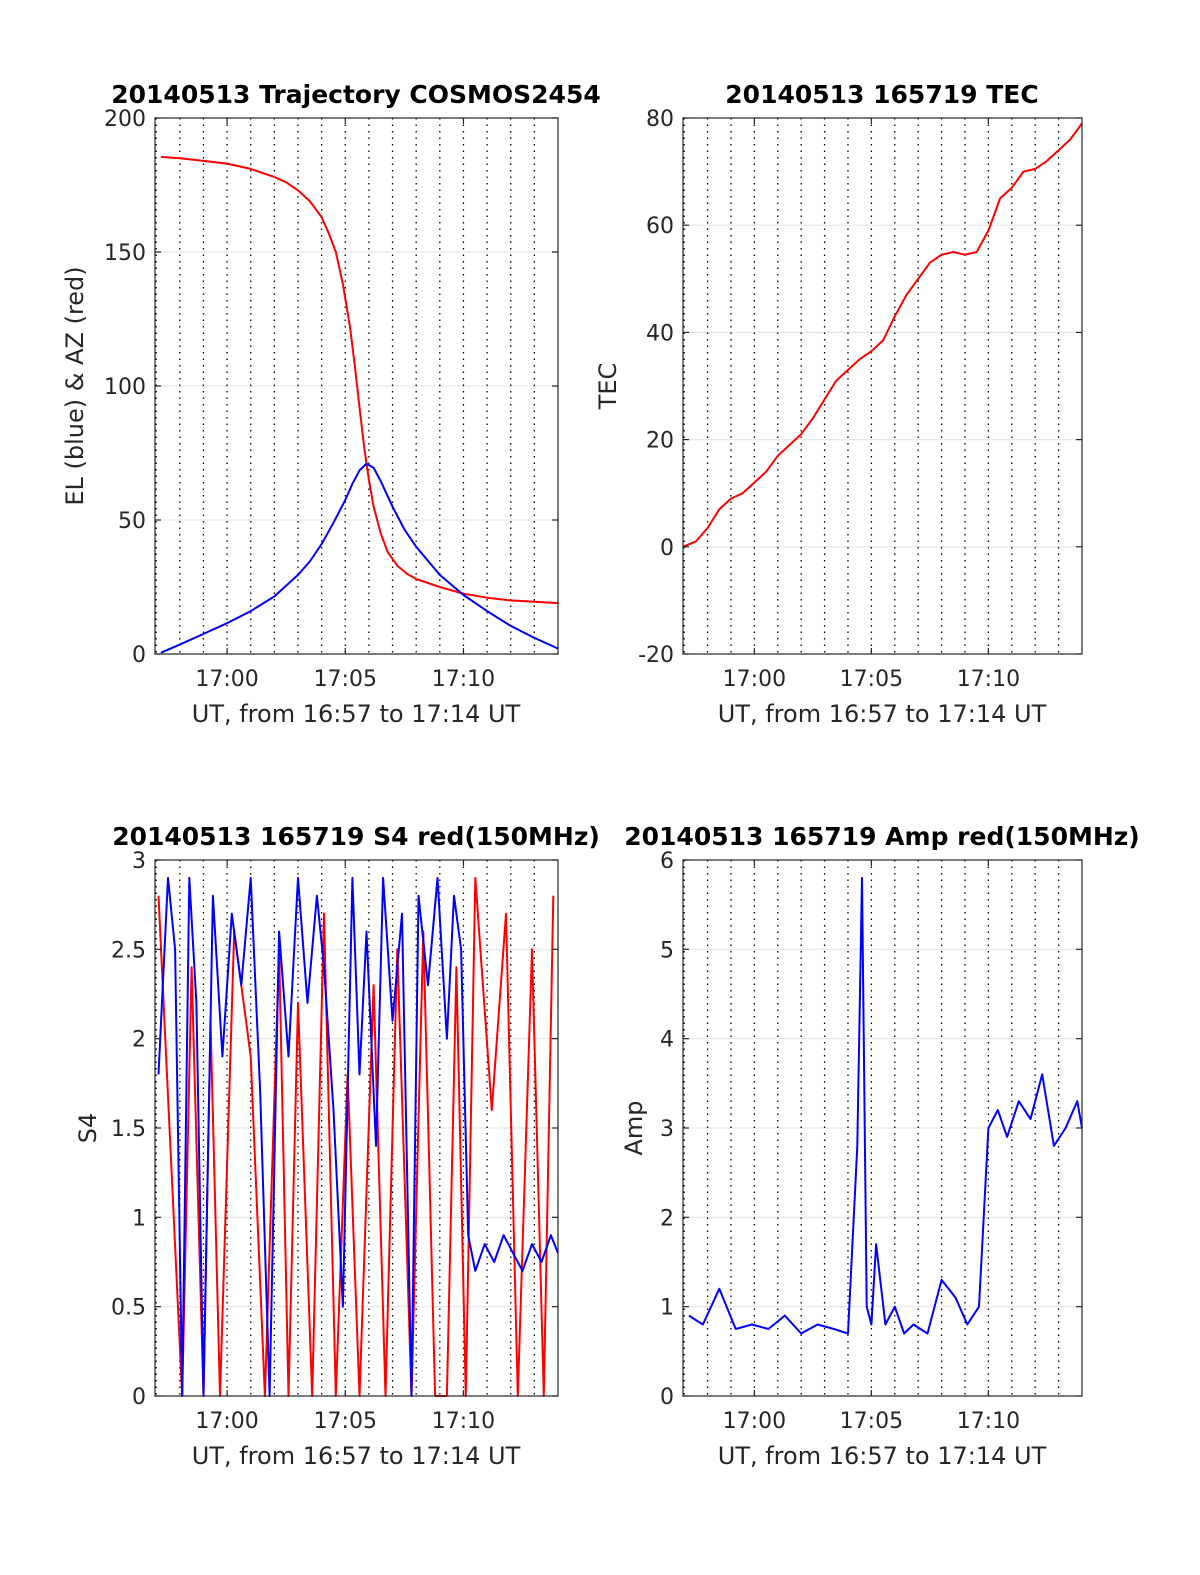  Describe the element at coordinates (132, 521) in the screenshot. I see `y-tick-label: 50` at that location.